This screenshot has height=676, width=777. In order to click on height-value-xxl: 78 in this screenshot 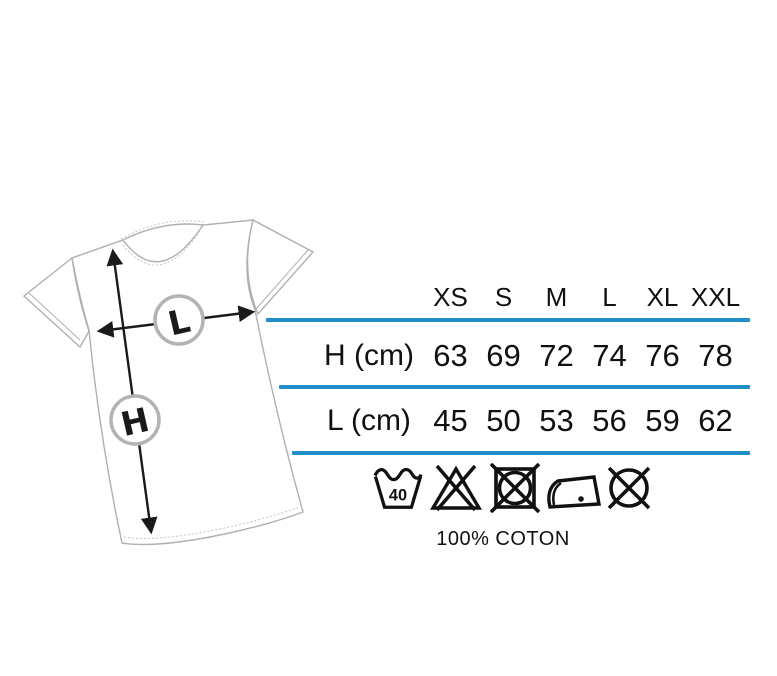, I will do `click(715, 355)`.